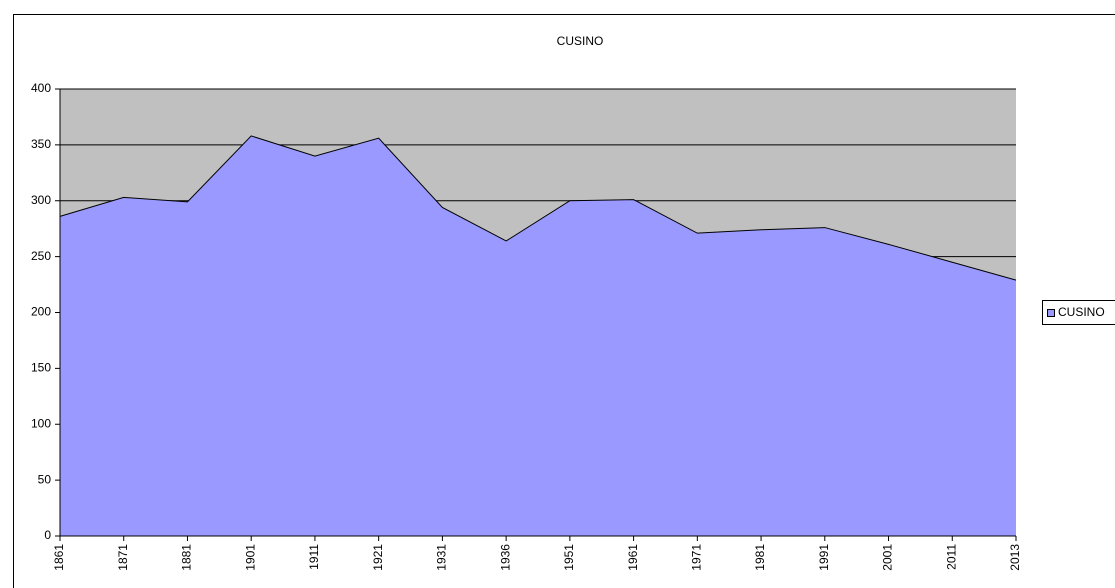 The height and width of the screenshot is (588, 1115). What do you see at coordinates (45, 479) in the screenshot?
I see `y-tick-label: 50` at bounding box center [45, 479].